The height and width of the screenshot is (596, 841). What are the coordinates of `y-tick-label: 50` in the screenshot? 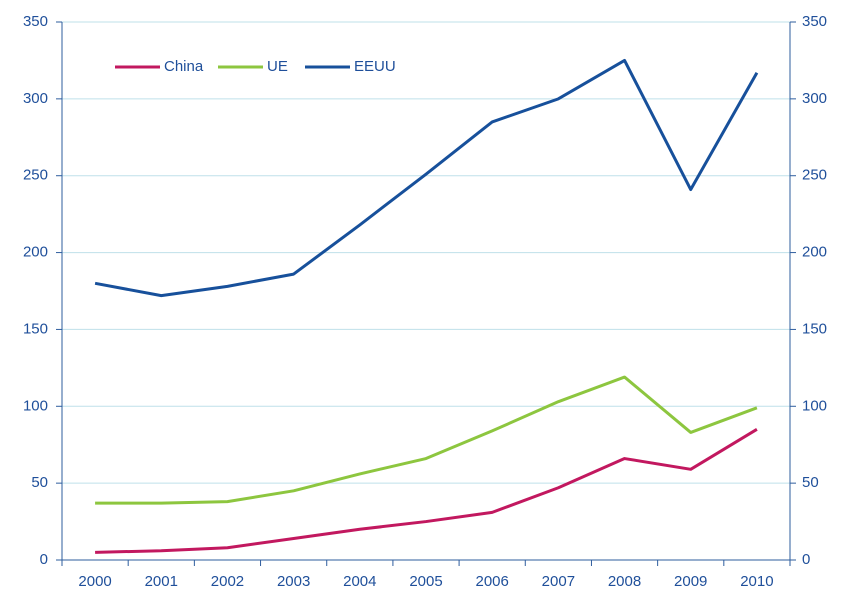 It's located at (39, 482).